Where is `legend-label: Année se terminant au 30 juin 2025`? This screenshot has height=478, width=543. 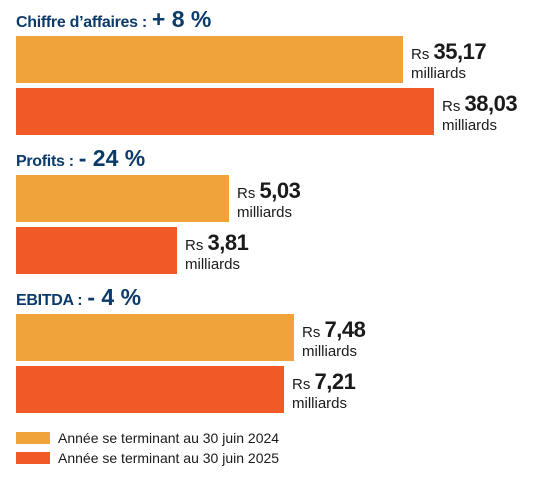
legend-label: Année se terminant au 30 juin 2025 is located at coordinates (169, 458).